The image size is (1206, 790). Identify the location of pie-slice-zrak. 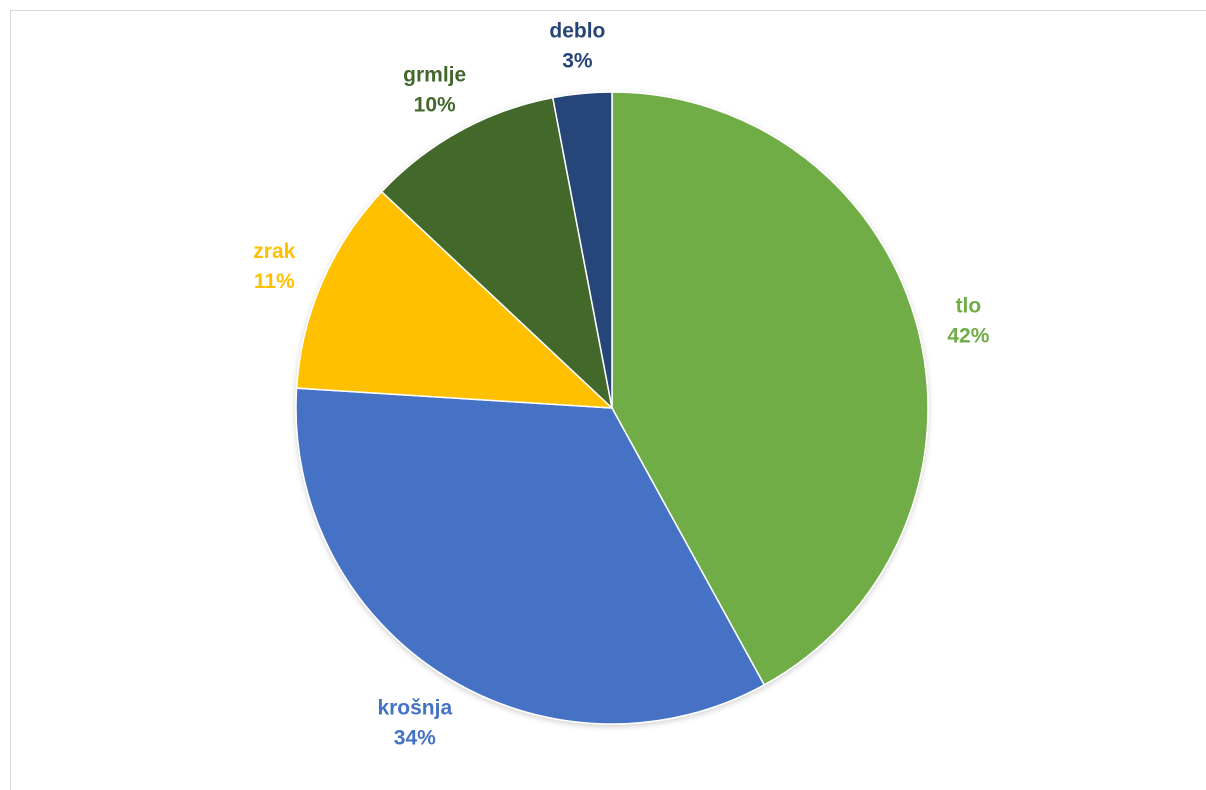
(455, 299).